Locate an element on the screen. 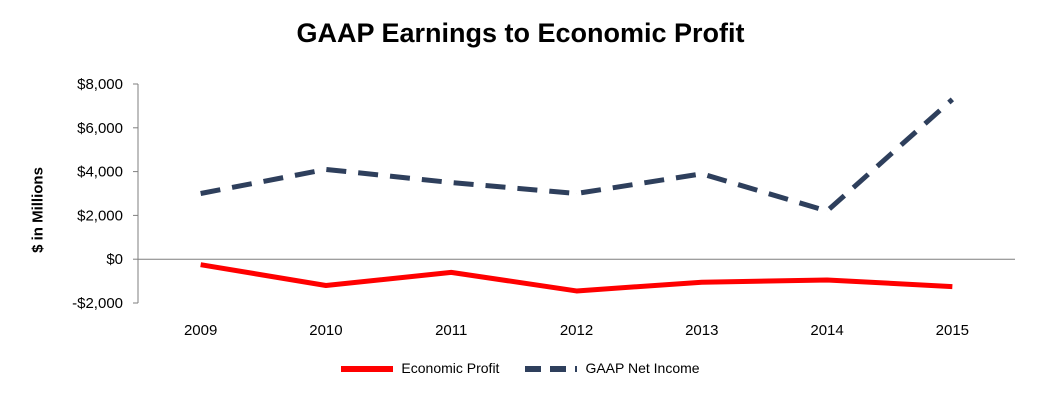 This screenshot has height=405, width=1041. y-tick-label: $8,000 is located at coordinates (100, 84).